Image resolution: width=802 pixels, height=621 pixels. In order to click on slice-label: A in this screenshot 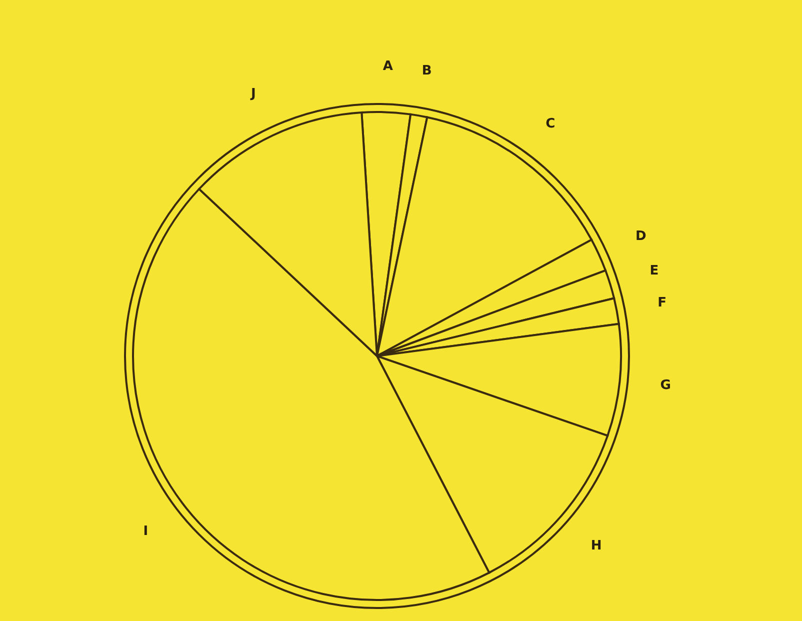, I will do `click(387, 66)`.